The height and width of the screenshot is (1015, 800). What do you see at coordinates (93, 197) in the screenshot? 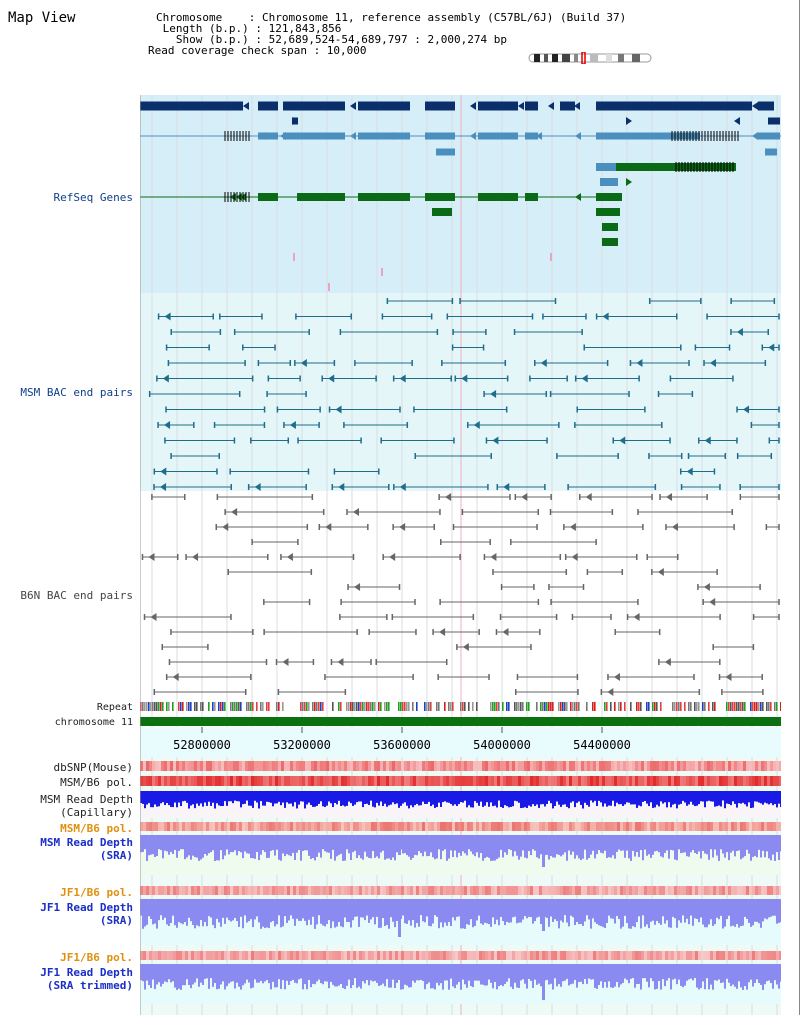
I see `track-label-refseq: RefSeq Genes` at bounding box center [93, 197].